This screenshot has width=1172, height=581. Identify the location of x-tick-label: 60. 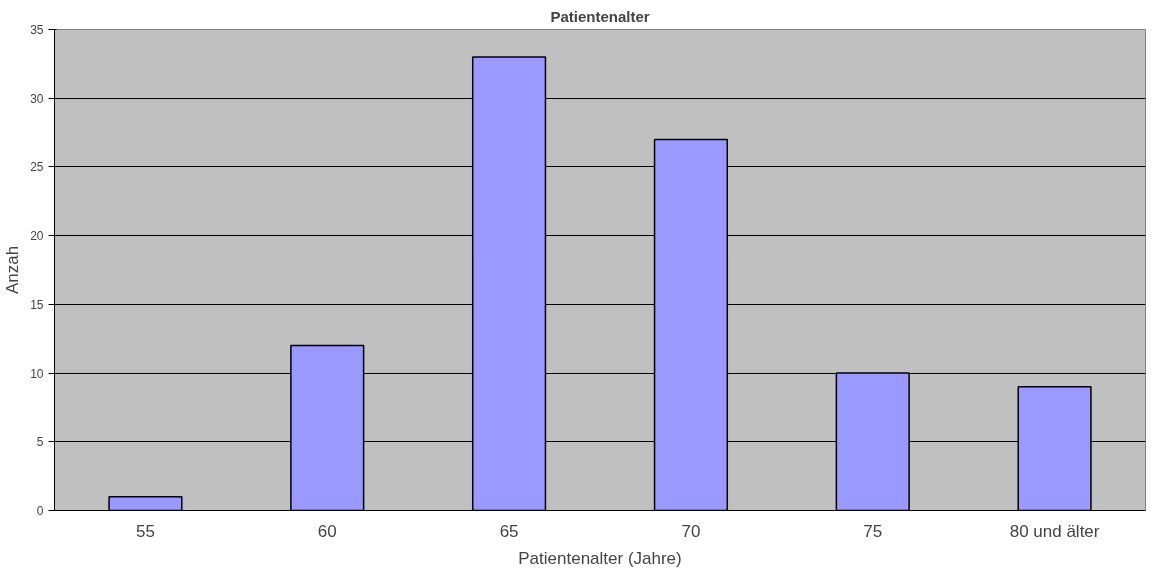
(327, 531).